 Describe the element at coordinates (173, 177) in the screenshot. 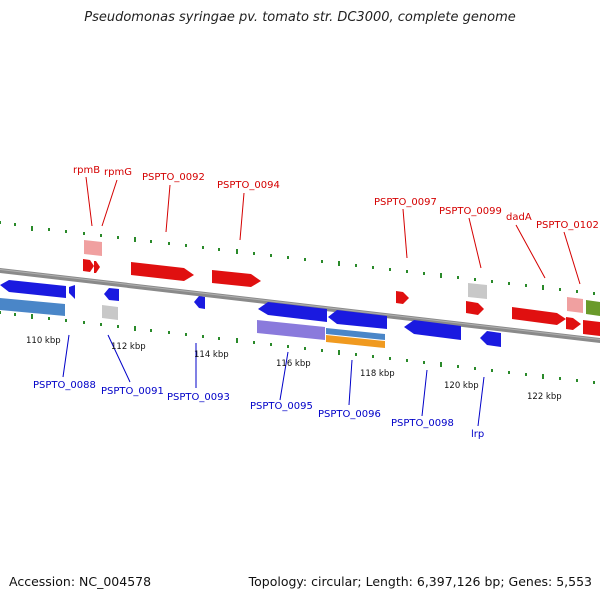

I see `gene-label-forward: PSPTO_0092` at that location.